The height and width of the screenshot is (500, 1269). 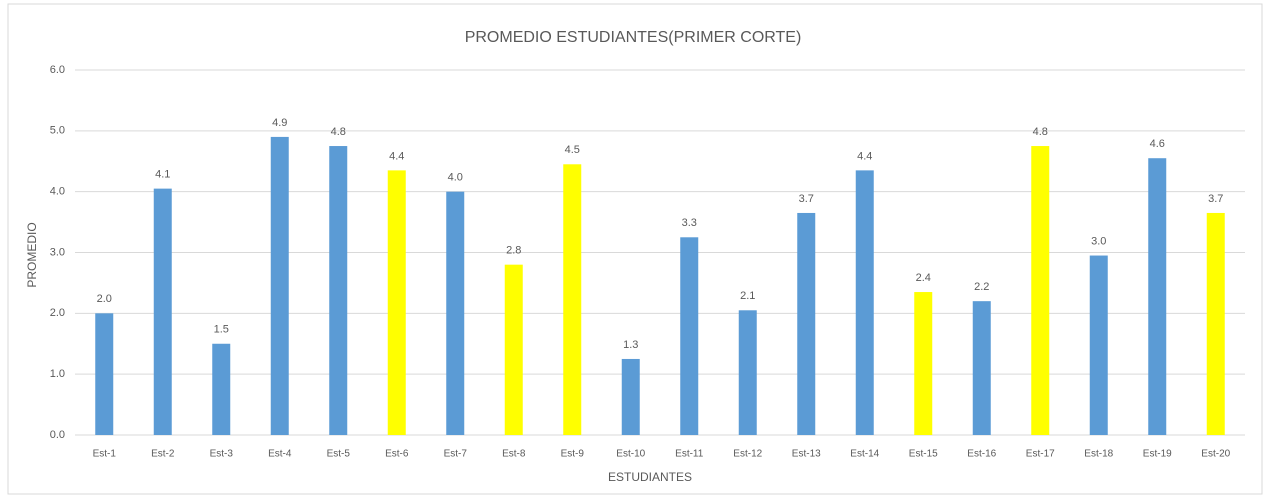 I want to click on x-tick-label: Est-13, so click(x=806, y=454).